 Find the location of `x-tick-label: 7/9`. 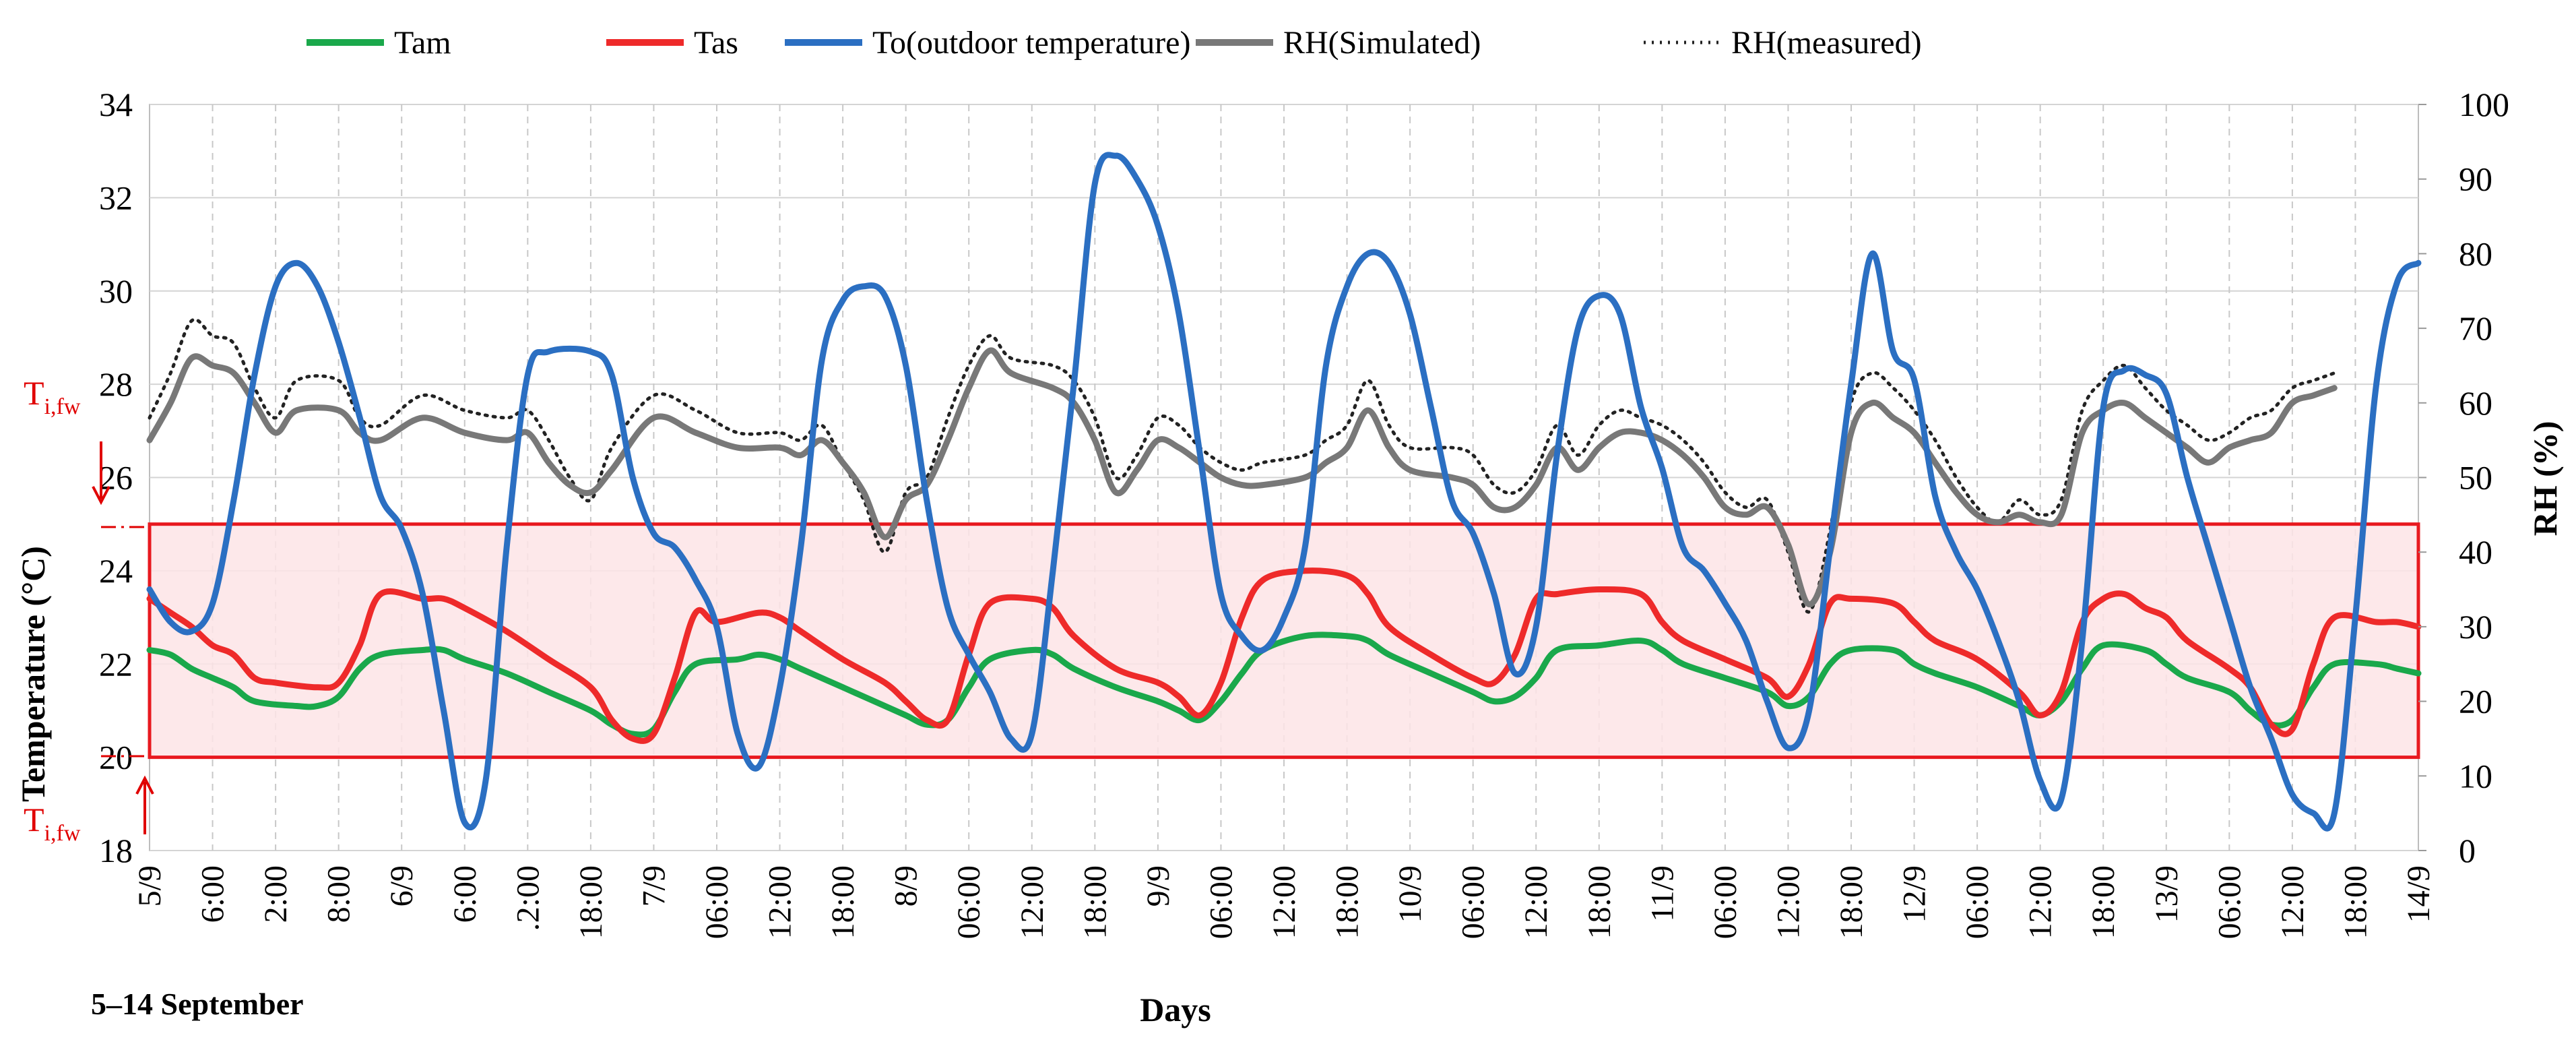

x-tick-label: 7/9 is located at coordinates (654, 886).